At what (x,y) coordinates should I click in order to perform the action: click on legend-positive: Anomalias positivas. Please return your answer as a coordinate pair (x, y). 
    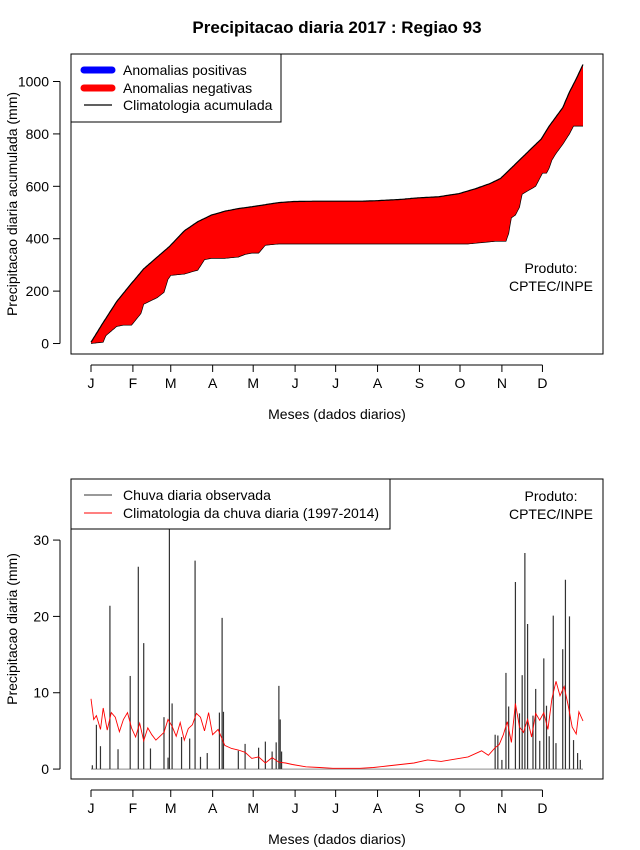
    Looking at the image, I should click on (185, 70).